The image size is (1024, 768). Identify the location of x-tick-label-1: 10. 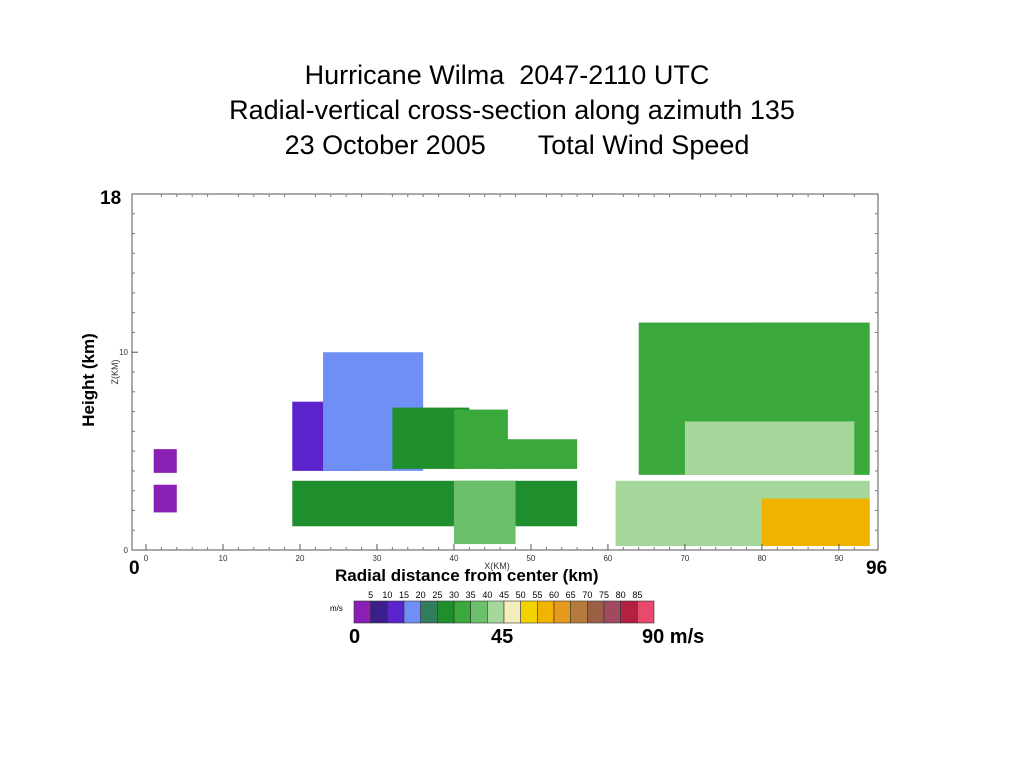
(223, 558).